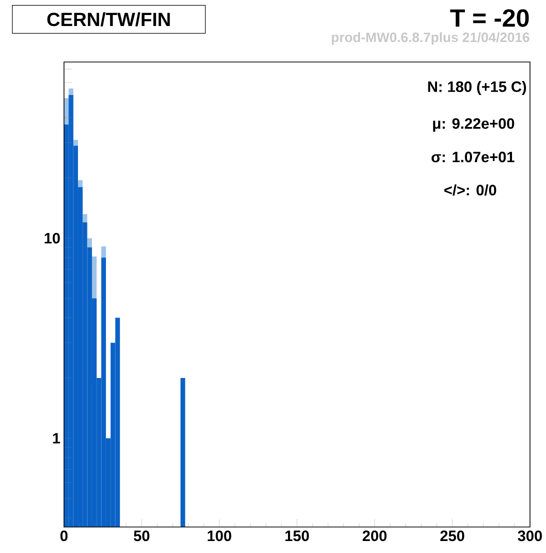  What do you see at coordinates (108, 19) in the screenshot?
I see `text: CERN/TW/FIN` at bounding box center [108, 19].